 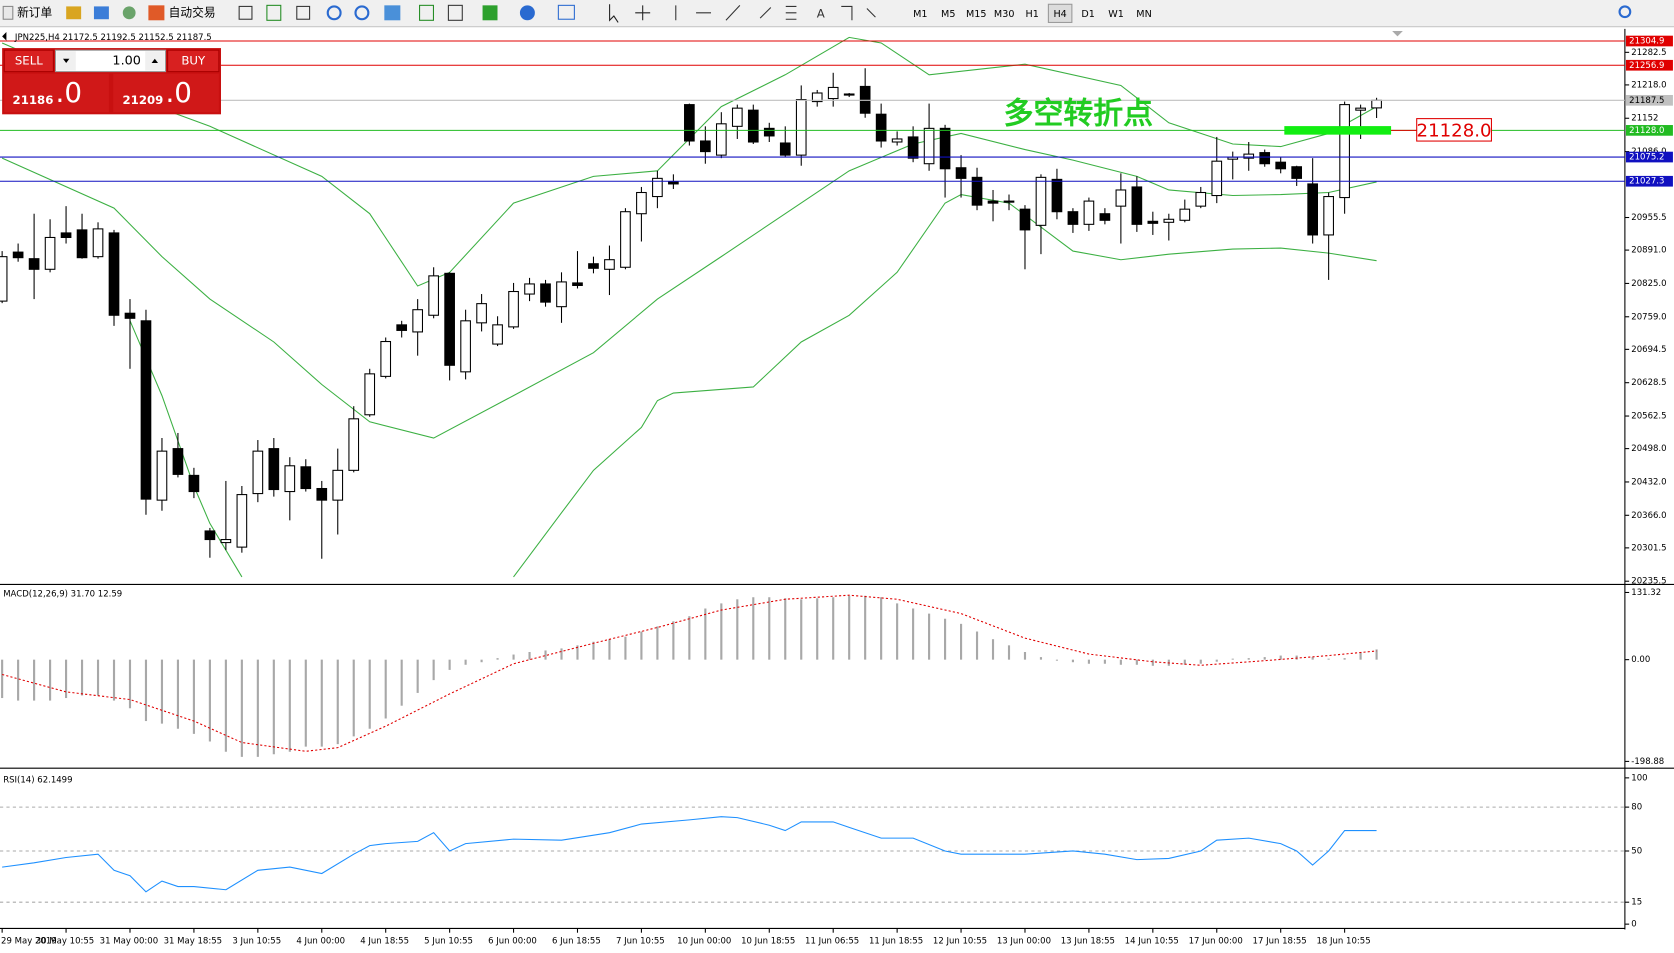 What do you see at coordinates (1646, 158) in the screenshot?
I see `level-label: 21075.2` at bounding box center [1646, 158].